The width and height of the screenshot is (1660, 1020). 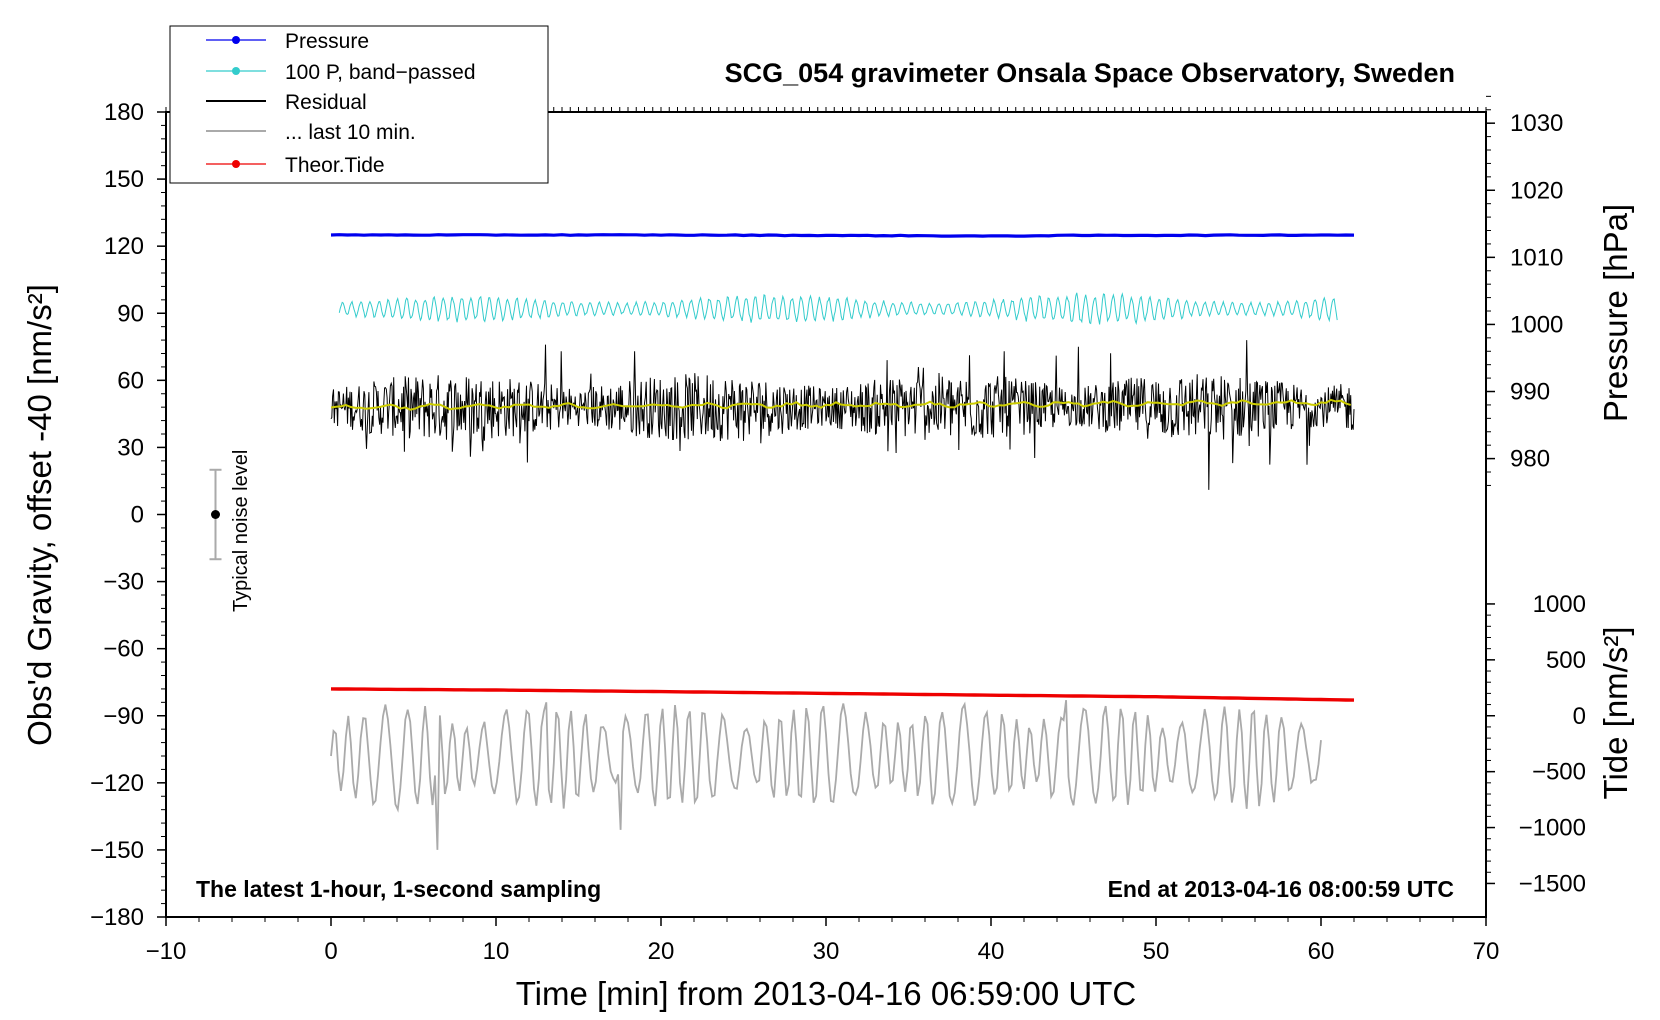 I want to click on last-10-min-line, so click(x=826, y=774).